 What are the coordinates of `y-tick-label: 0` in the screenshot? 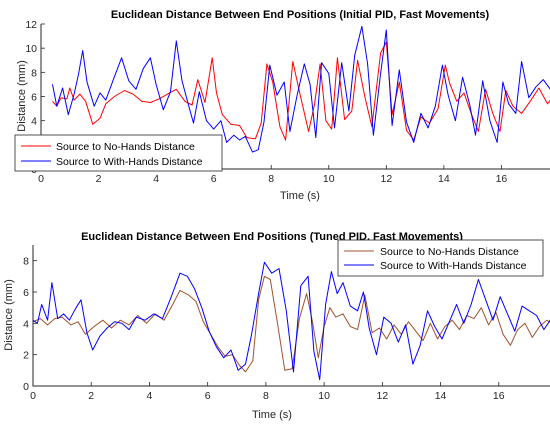 It's located at (26, 387).